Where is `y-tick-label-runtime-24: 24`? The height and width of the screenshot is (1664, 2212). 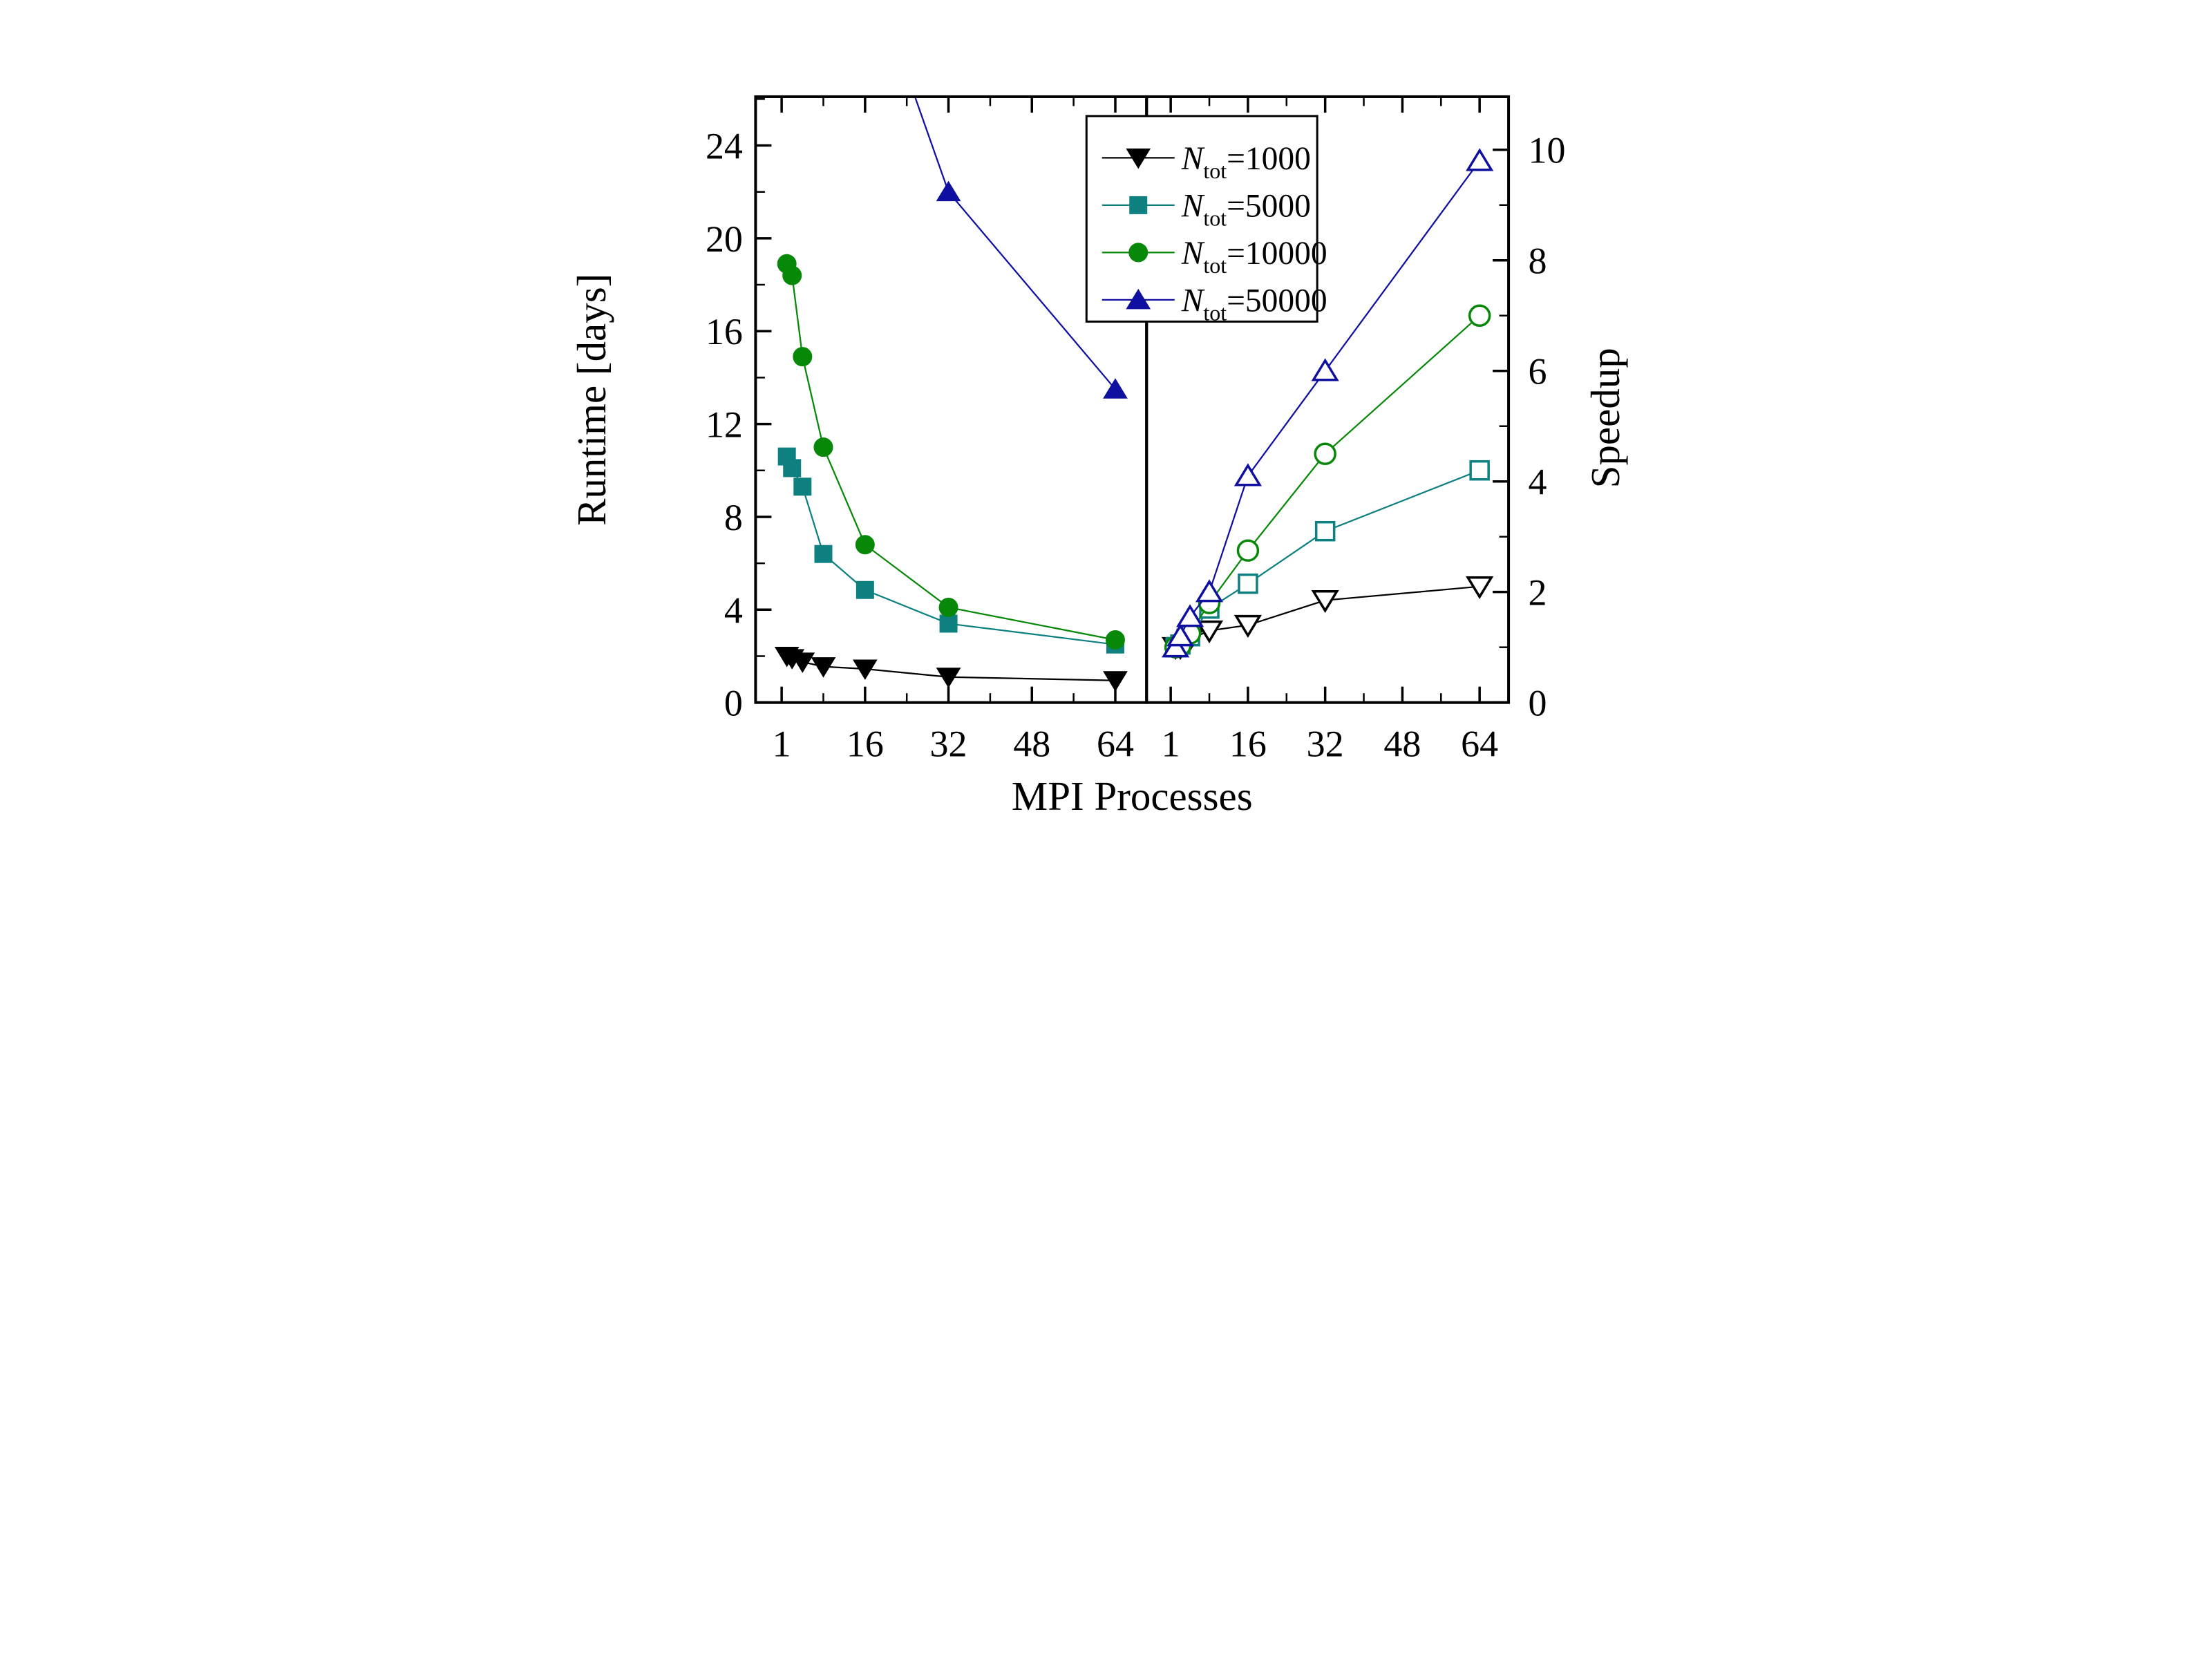 y-tick-label-runtime-24: 24 is located at coordinates (723, 146).